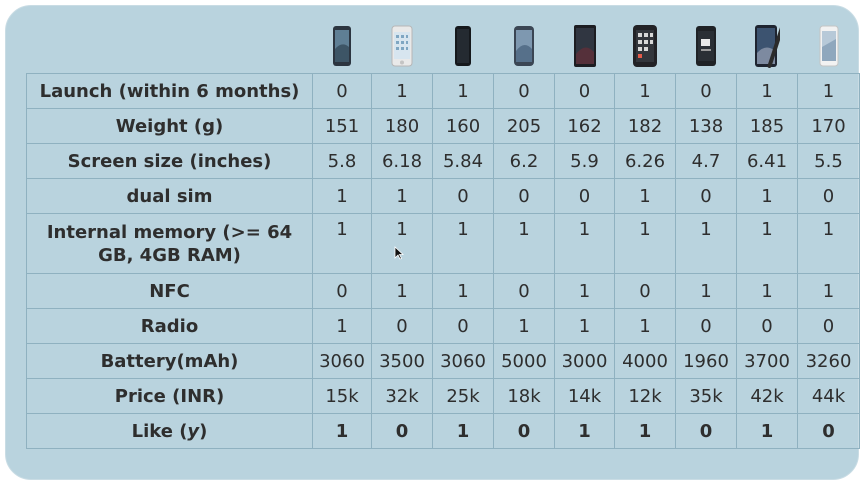 This screenshot has height=491, width=864. I want to click on table-cell: 185, so click(767, 126).